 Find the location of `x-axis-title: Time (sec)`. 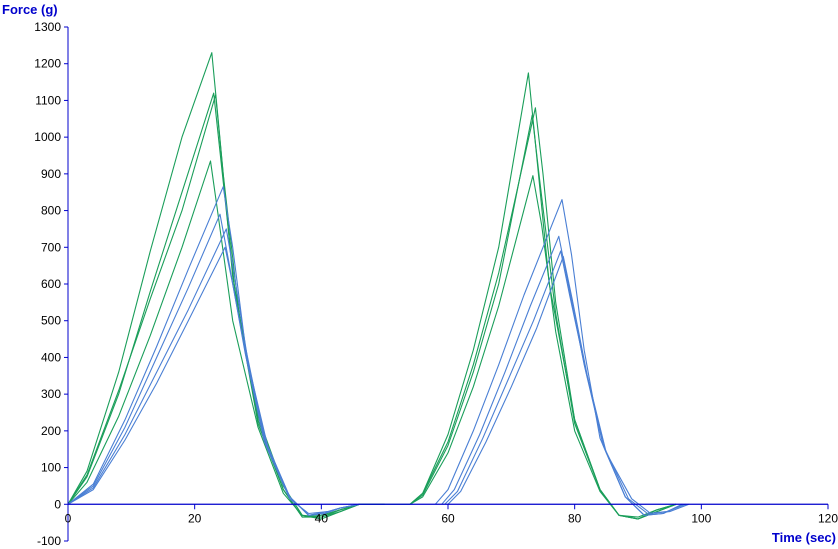

x-axis-title: Time (sec) is located at coordinates (804, 537).